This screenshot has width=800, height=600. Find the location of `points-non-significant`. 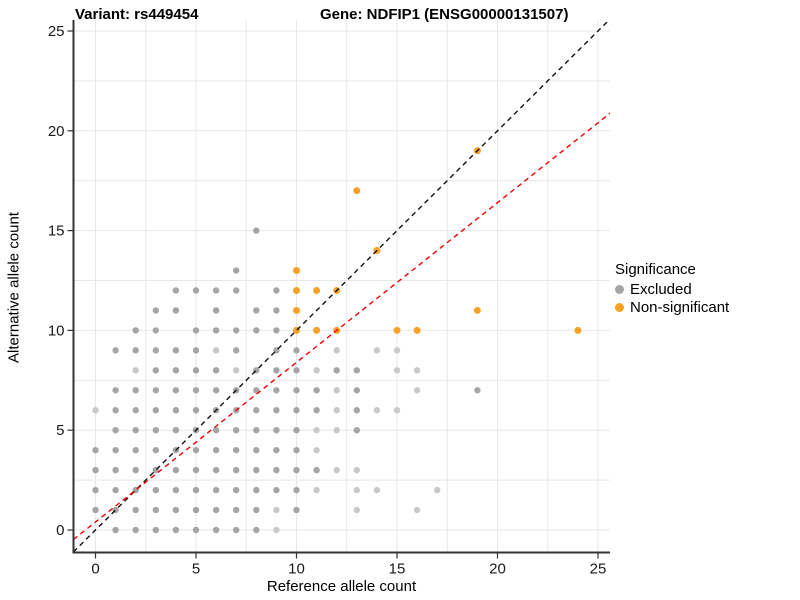

points-non-significant is located at coordinates (437, 240).